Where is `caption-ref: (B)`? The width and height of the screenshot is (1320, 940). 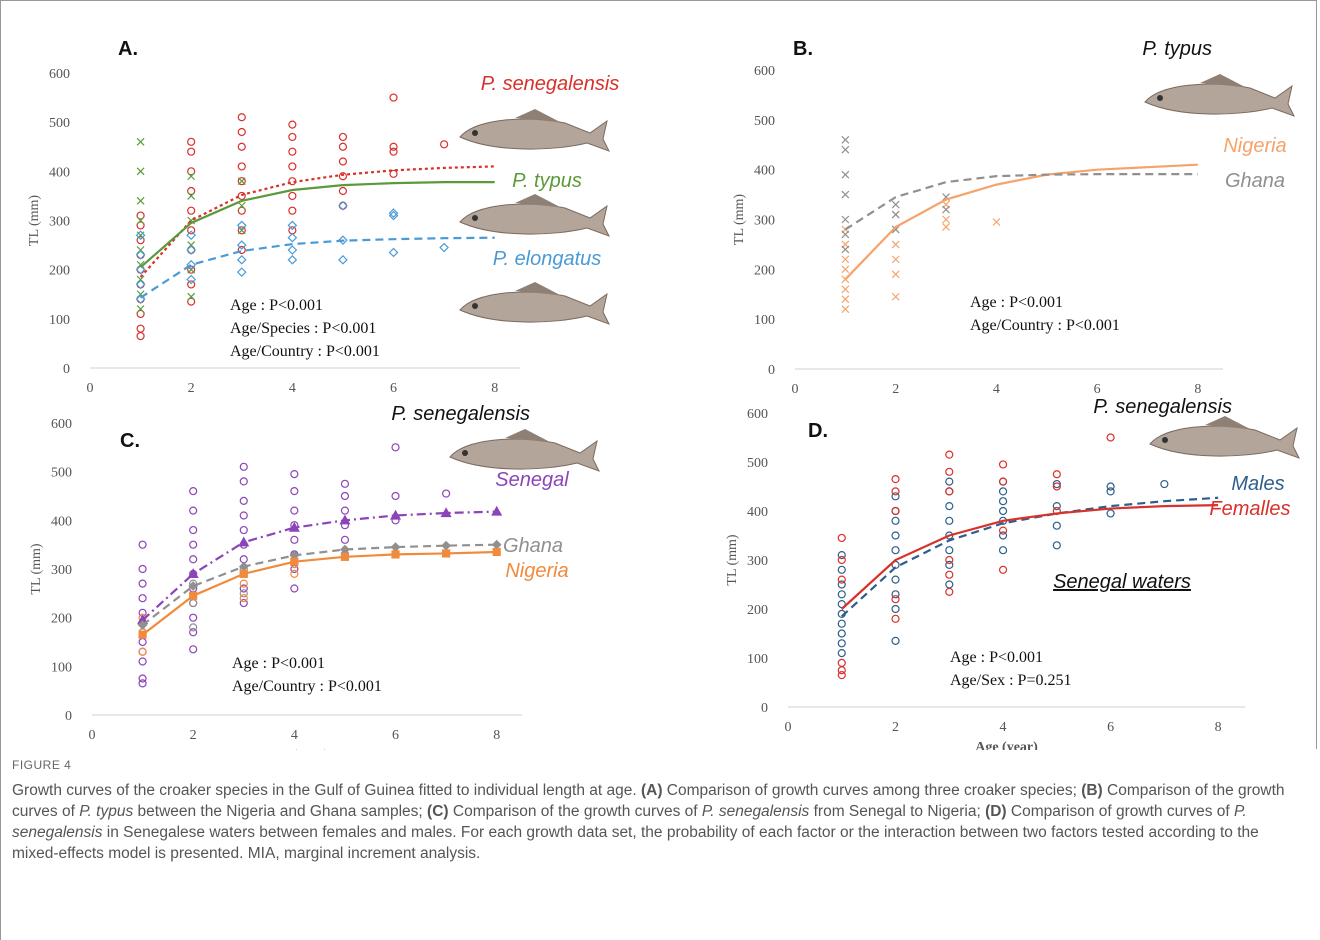
caption-ref: (B) is located at coordinates (1092, 790).